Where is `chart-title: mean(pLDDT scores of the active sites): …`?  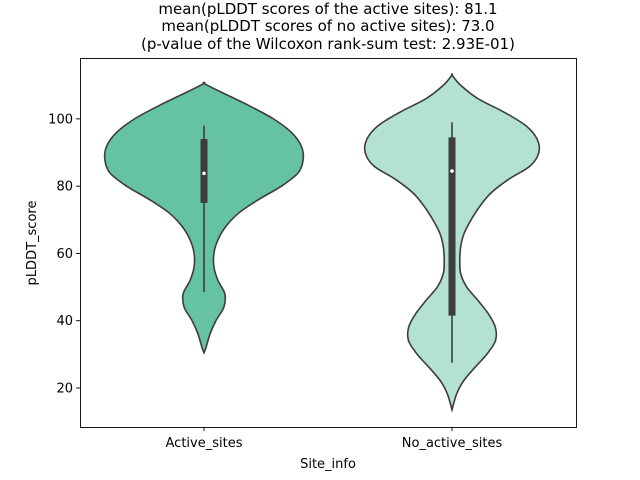 chart-title: mean(pLDDT scores of the active sites): … is located at coordinates (328, 26).